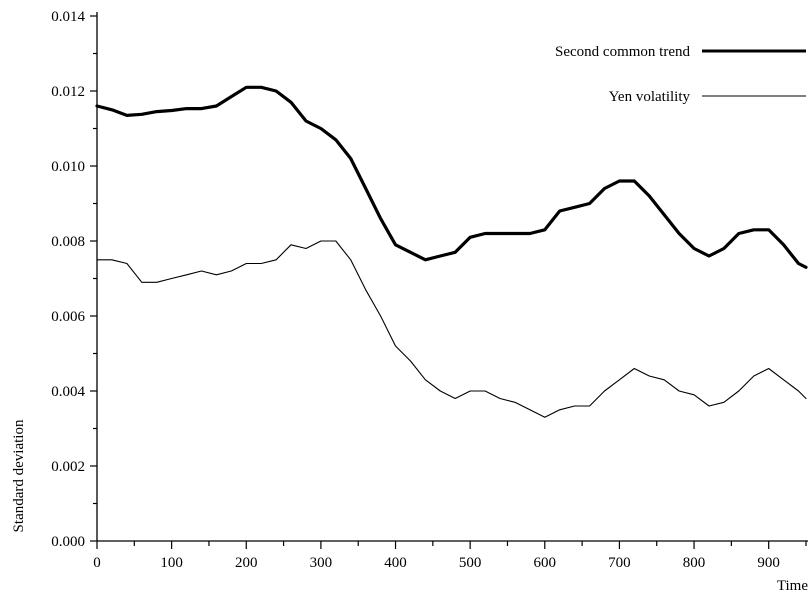 The height and width of the screenshot is (597, 810). What do you see at coordinates (449, 556) in the screenshot?
I see `x-ticks: 0 100 200 300 400 500 600 700 800 900` at bounding box center [449, 556].